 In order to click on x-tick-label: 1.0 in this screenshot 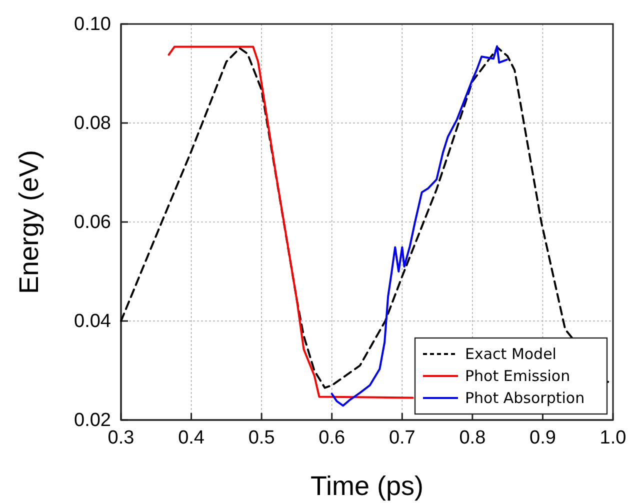, I will do `click(613, 437)`.